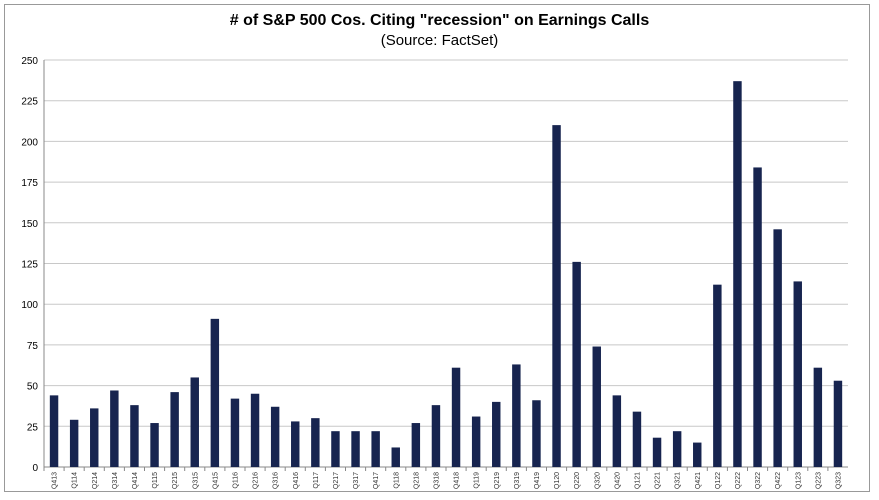 The width and height of the screenshot is (879, 500). What do you see at coordinates (235, 480) in the screenshot?
I see `x-tick-label: Q116` at bounding box center [235, 480].